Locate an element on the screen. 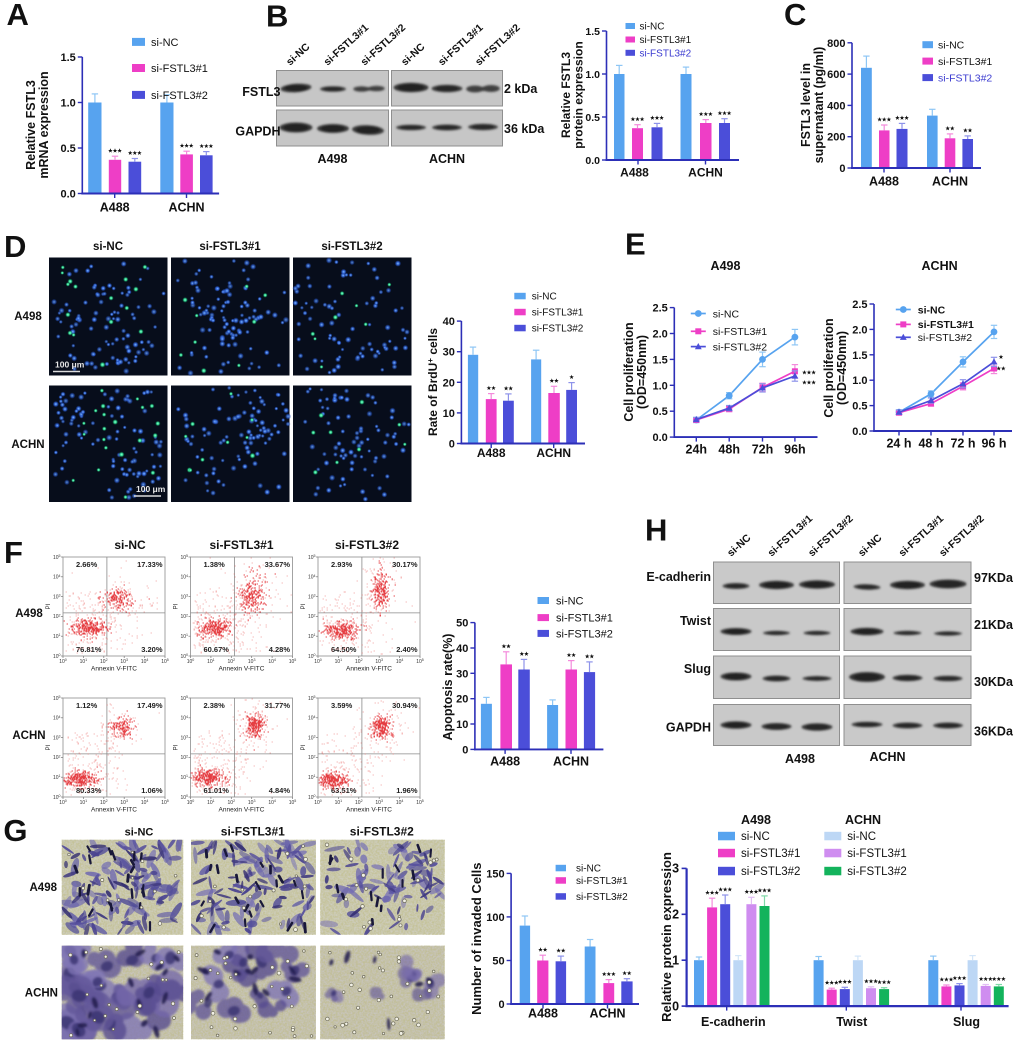 This screenshot has height=1044, width=1020. svg-text: 1.06% is located at coordinates (152, 790).